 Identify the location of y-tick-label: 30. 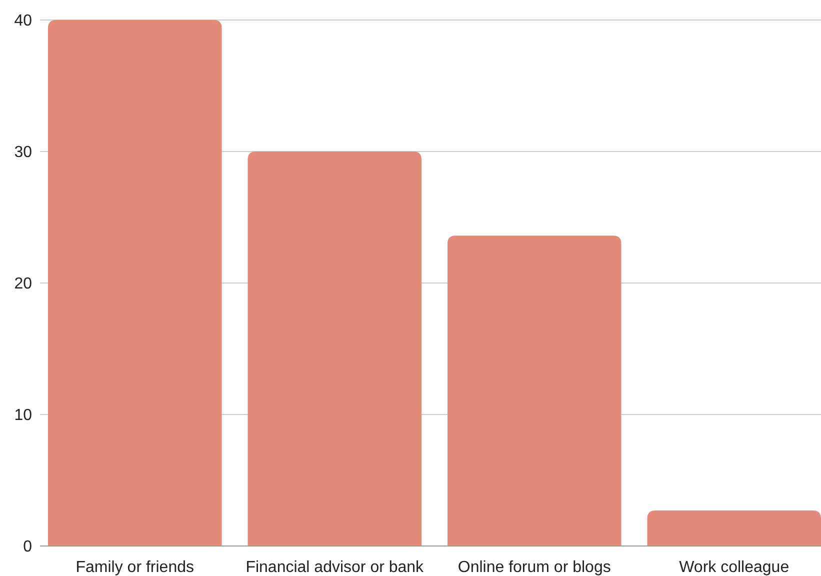
(23, 153).